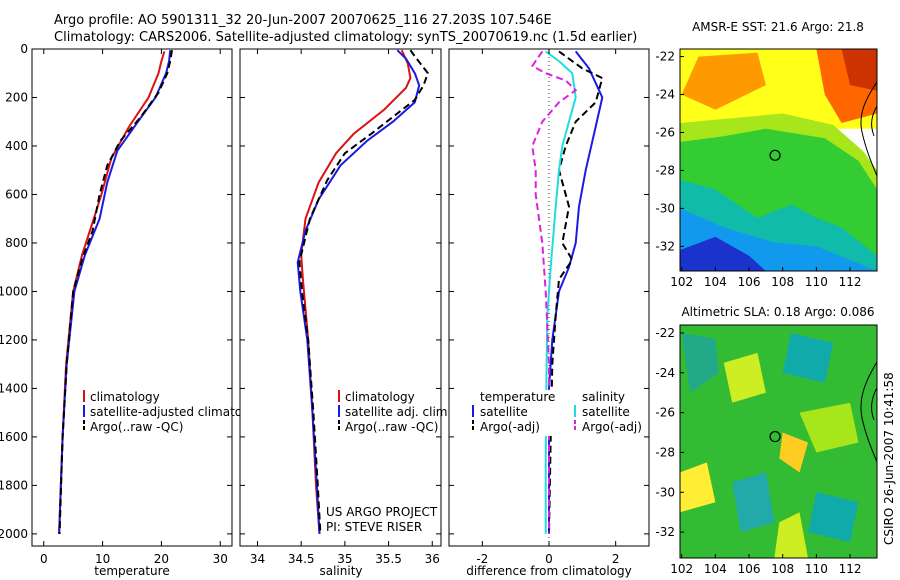  Describe the element at coordinates (398, 412) in the screenshot. I see `legend-label-satellite-adj: satellite adj. clim.` at that location.